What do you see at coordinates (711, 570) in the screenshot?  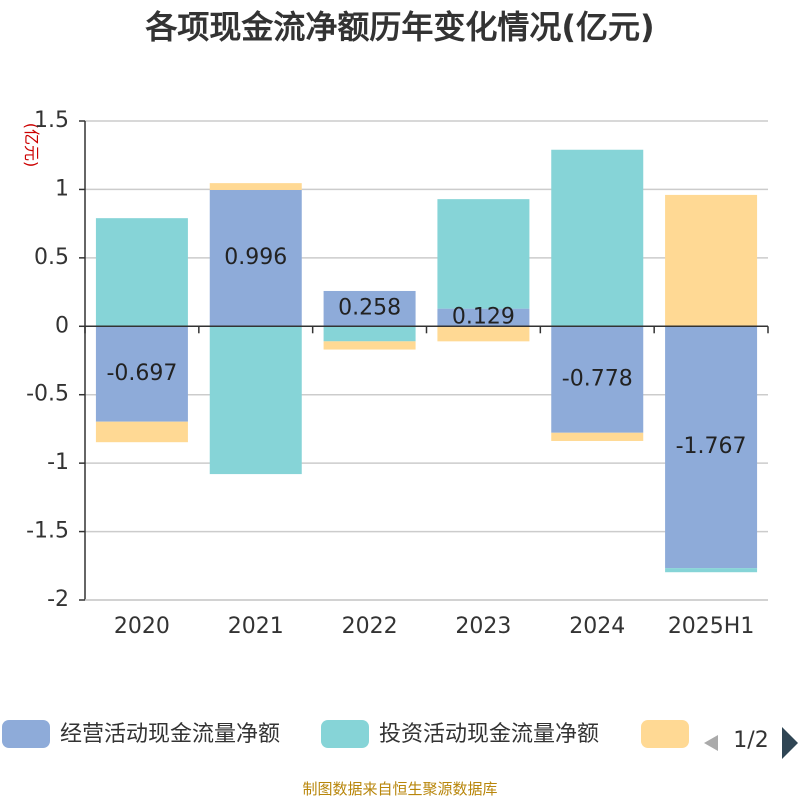 I see `bar-series-1-2025H1` at bounding box center [711, 570].